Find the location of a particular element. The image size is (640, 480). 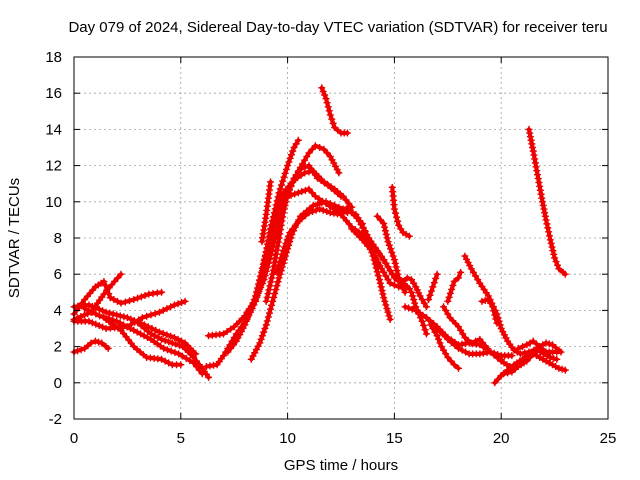

x-axis-label: GPS time / hours is located at coordinates (341, 465).